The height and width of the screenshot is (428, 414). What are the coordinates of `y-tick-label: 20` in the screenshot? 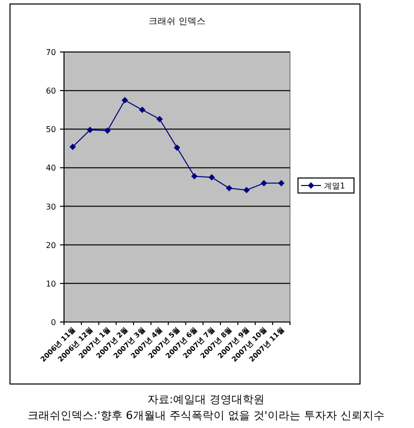 It's located at (51, 245).